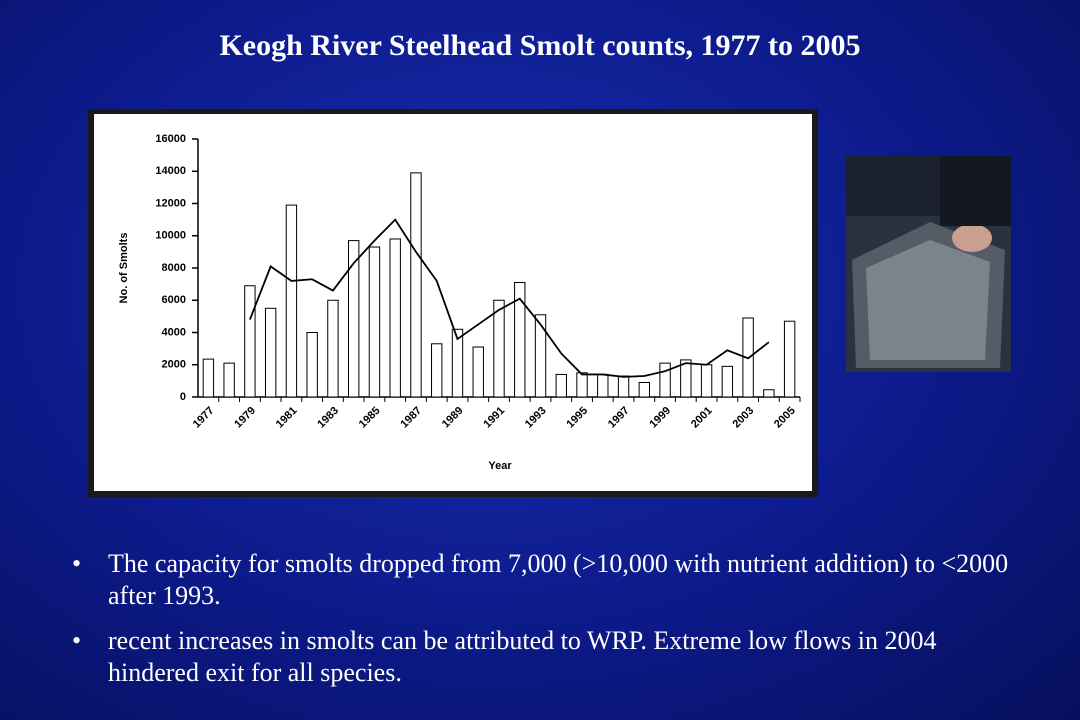 Image resolution: width=1080 pixels, height=720 pixels. I want to click on y-tick-label: 6000, so click(174, 300).